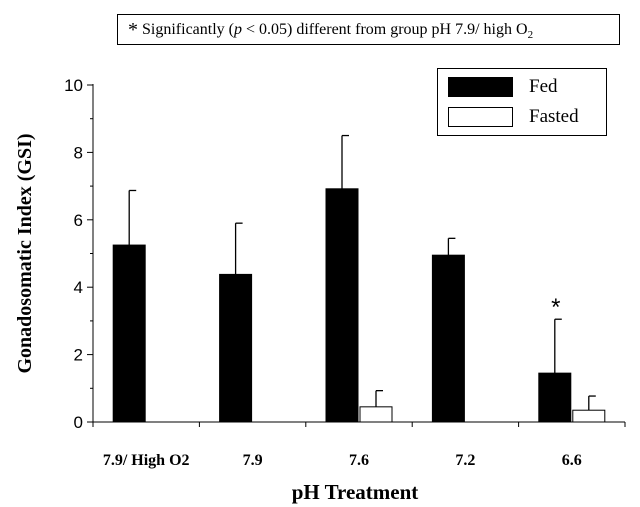  What do you see at coordinates (25, 253) in the screenshot?
I see `y-axis-title: Gonadosomatic Index (GSI)` at bounding box center [25, 253].